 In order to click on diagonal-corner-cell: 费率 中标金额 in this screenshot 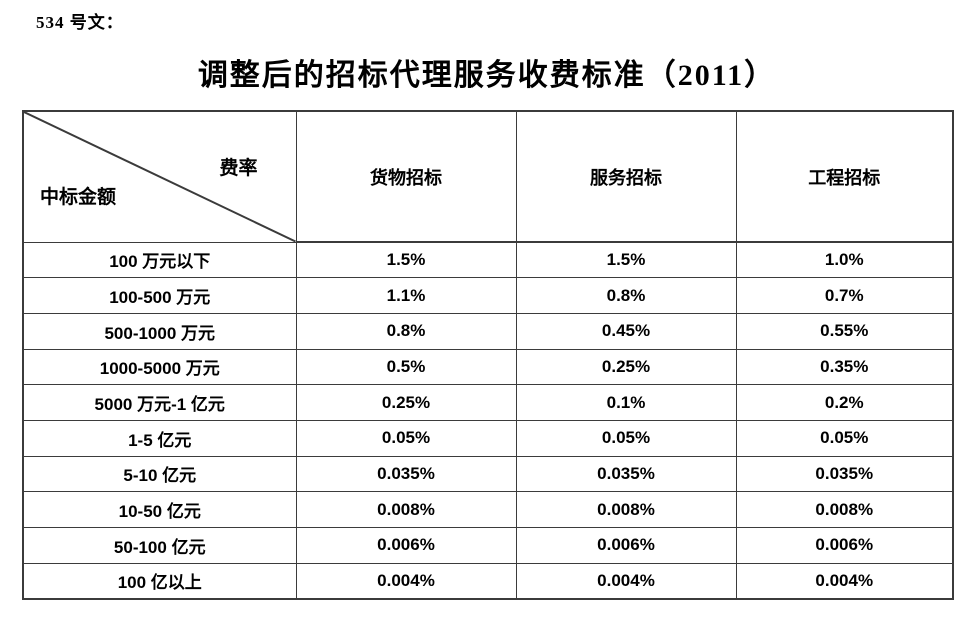, I will do `click(159, 176)`.